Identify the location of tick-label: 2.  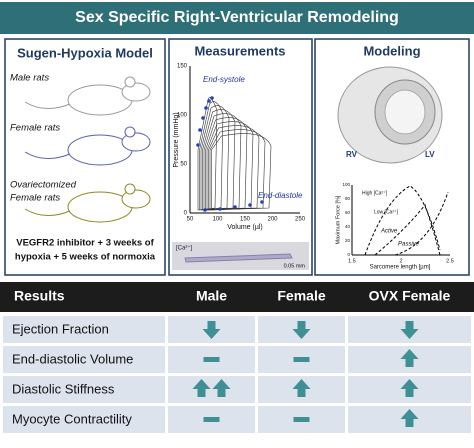
(400, 261).